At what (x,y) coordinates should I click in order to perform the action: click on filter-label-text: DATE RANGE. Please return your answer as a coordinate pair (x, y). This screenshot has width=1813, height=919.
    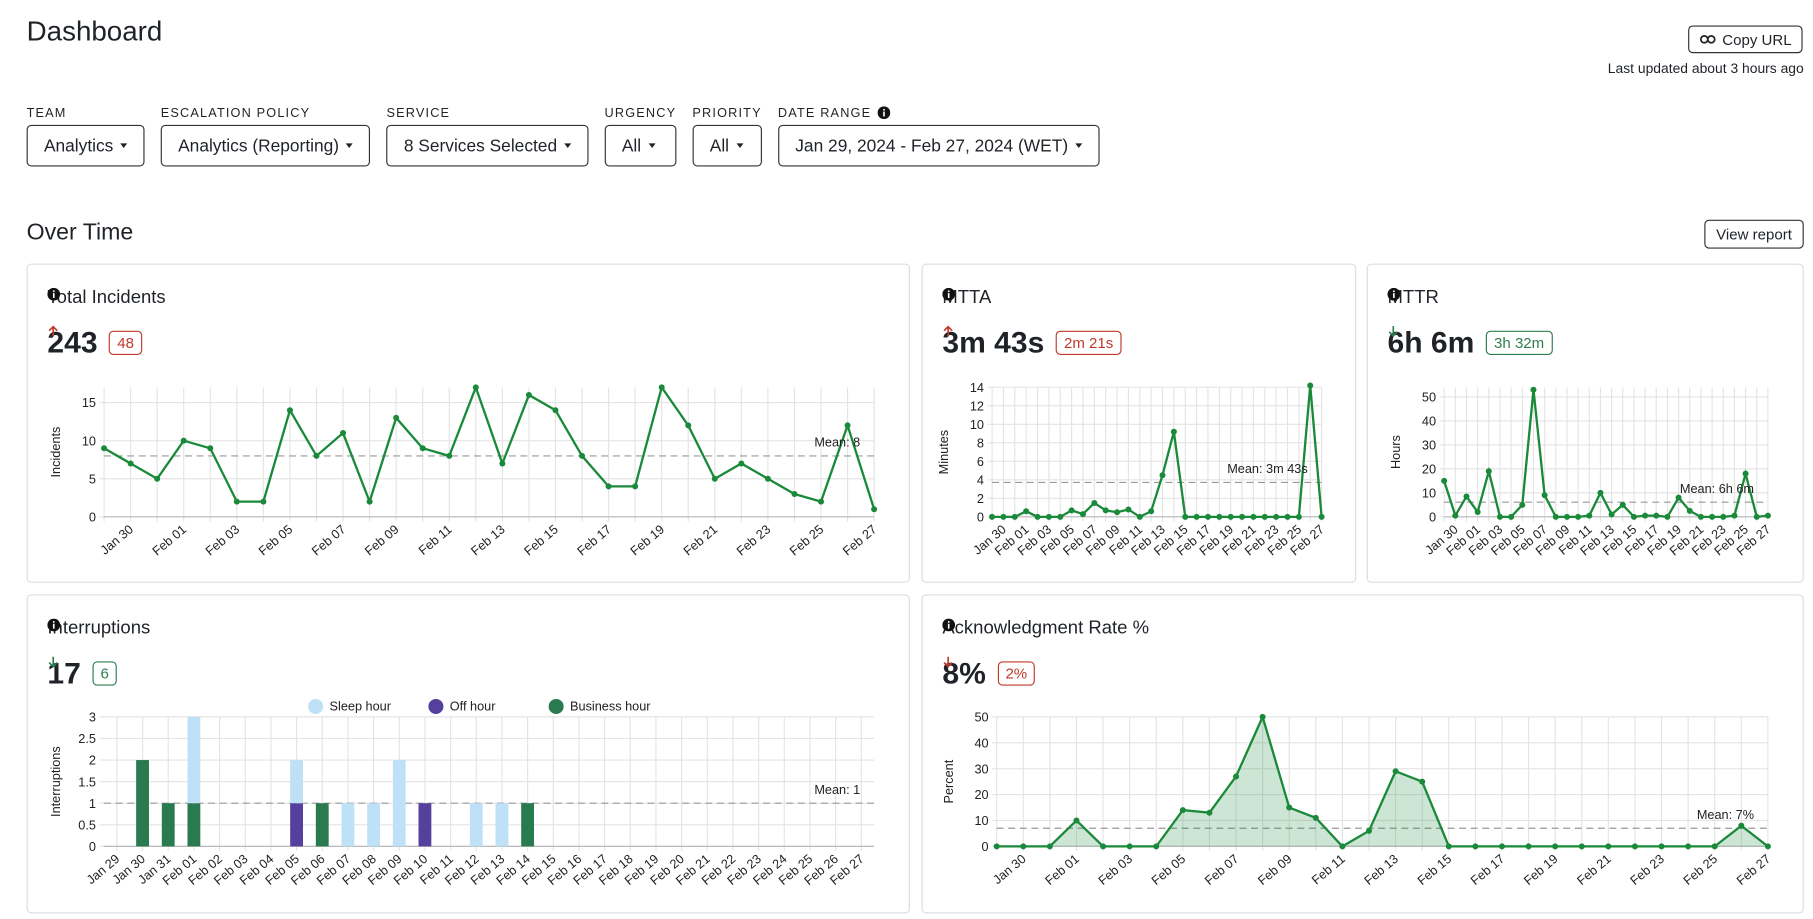
    Looking at the image, I should click on (824, 112).